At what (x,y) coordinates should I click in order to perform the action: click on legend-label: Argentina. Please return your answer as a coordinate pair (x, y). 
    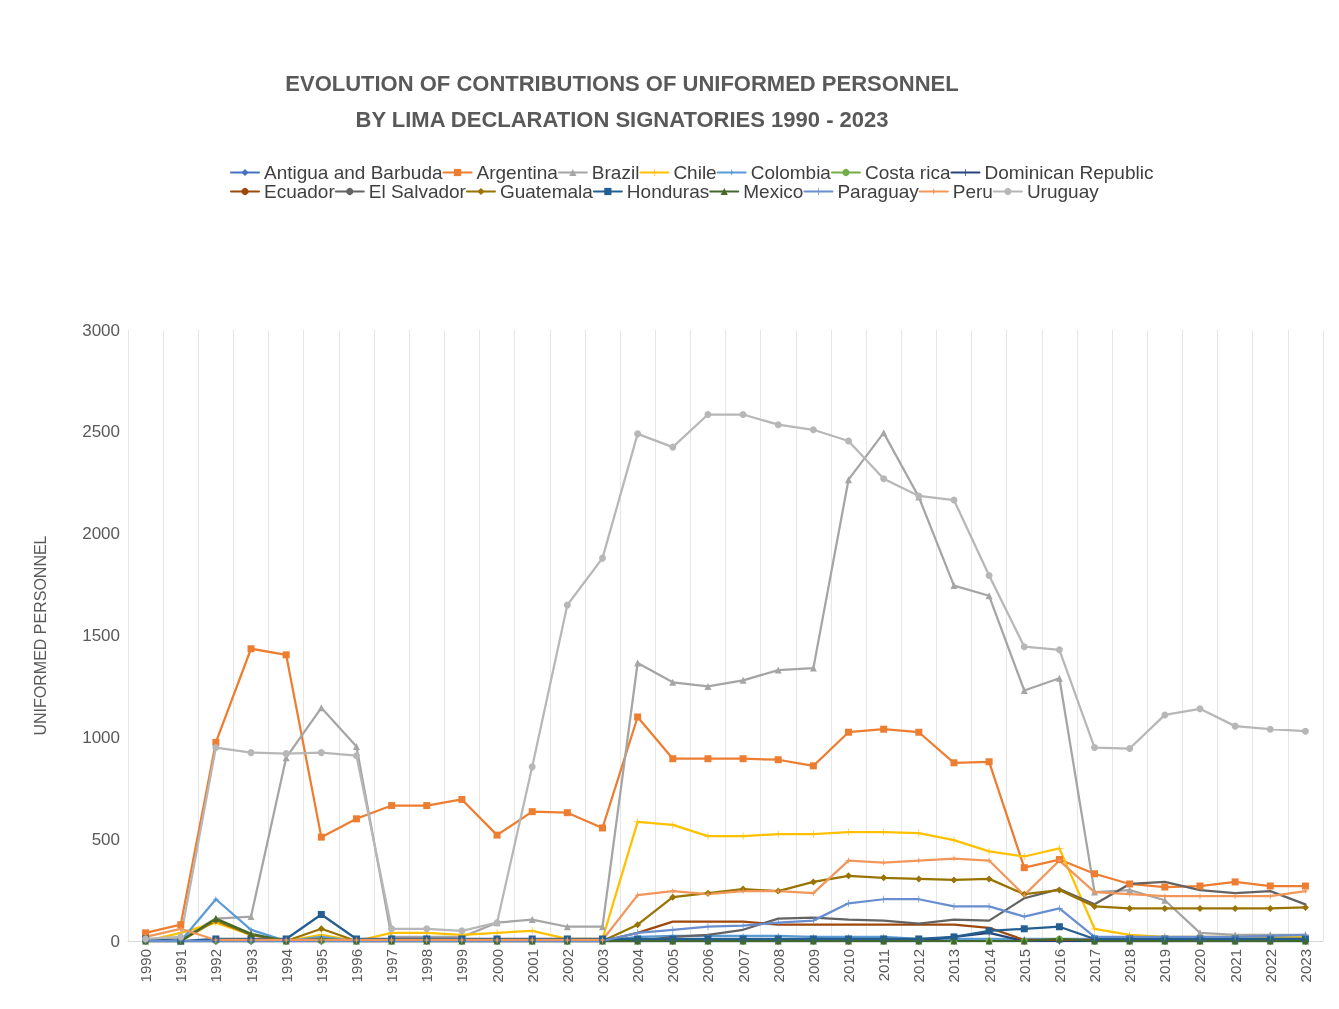
    Looking at the image, I should click on (517, 172).